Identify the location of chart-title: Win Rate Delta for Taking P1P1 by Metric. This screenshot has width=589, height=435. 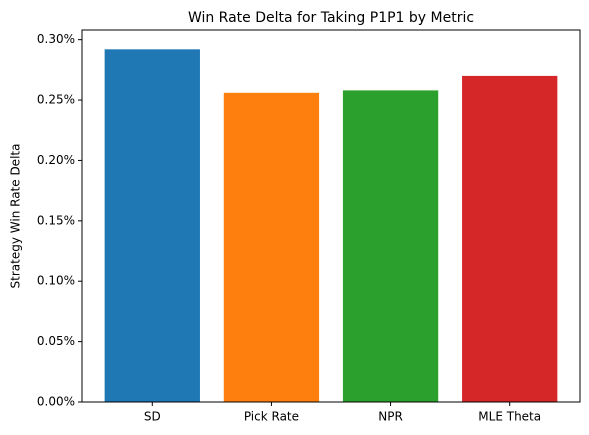
(331, 18).